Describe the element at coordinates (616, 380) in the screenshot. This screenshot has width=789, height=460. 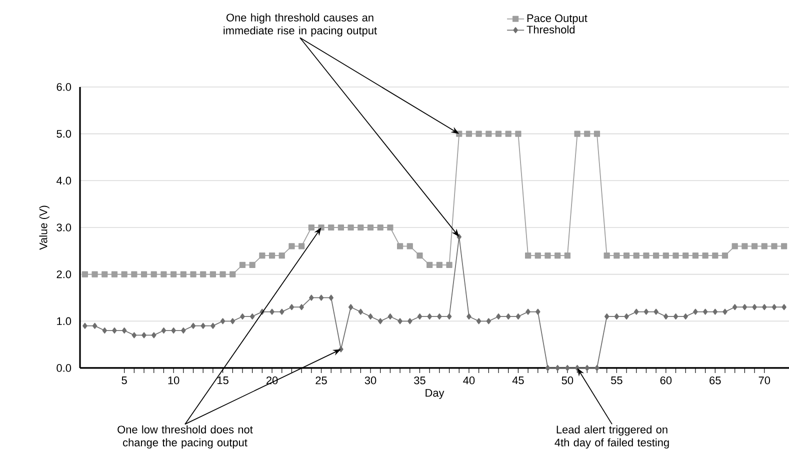
I see `x-tick-label: 55` at that location.